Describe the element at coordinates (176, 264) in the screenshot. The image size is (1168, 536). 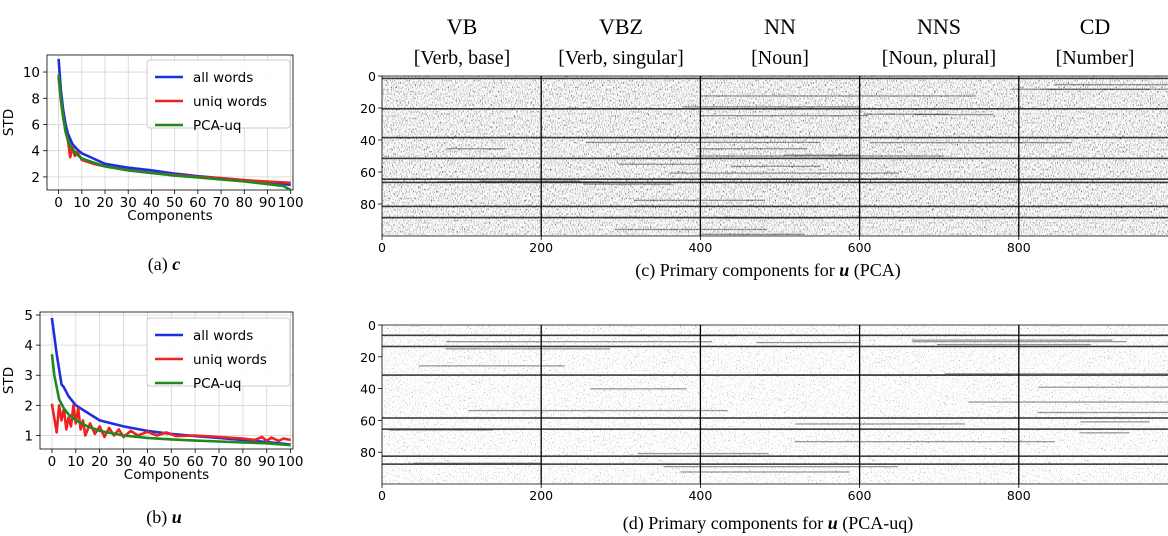
I see `caption-a-symbol: c` at that location.